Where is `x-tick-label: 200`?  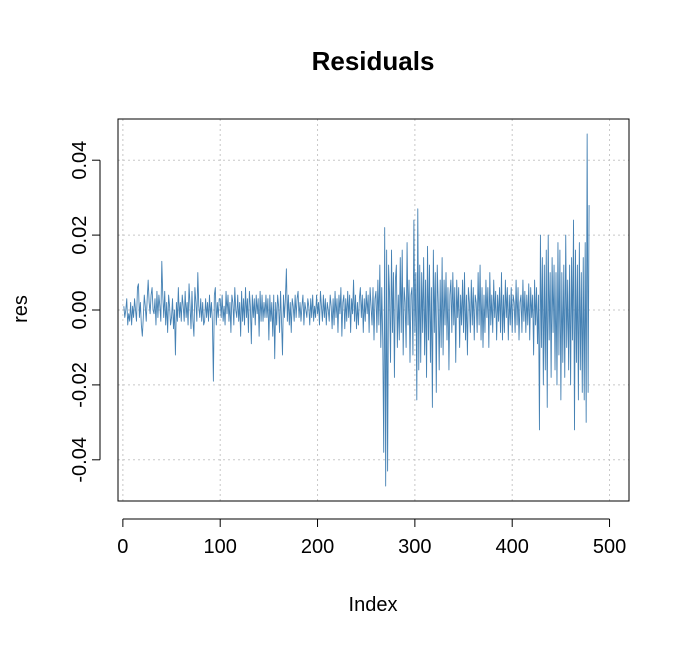
x-tick-label: 200 is located at coordinates (317, 547).